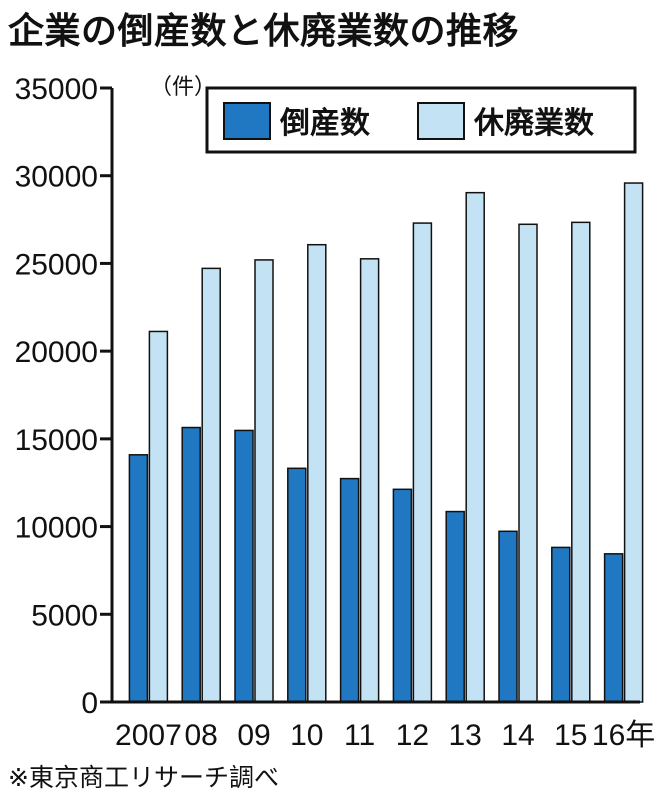 The height and width of the screenshot is (800, 672). I want to click on x-tick-label: 16年, so click(623, 735).